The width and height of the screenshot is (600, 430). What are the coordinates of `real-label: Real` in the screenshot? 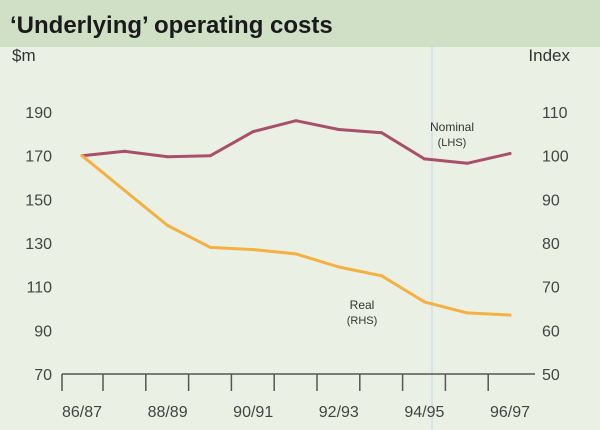 It's located at (362, 305).